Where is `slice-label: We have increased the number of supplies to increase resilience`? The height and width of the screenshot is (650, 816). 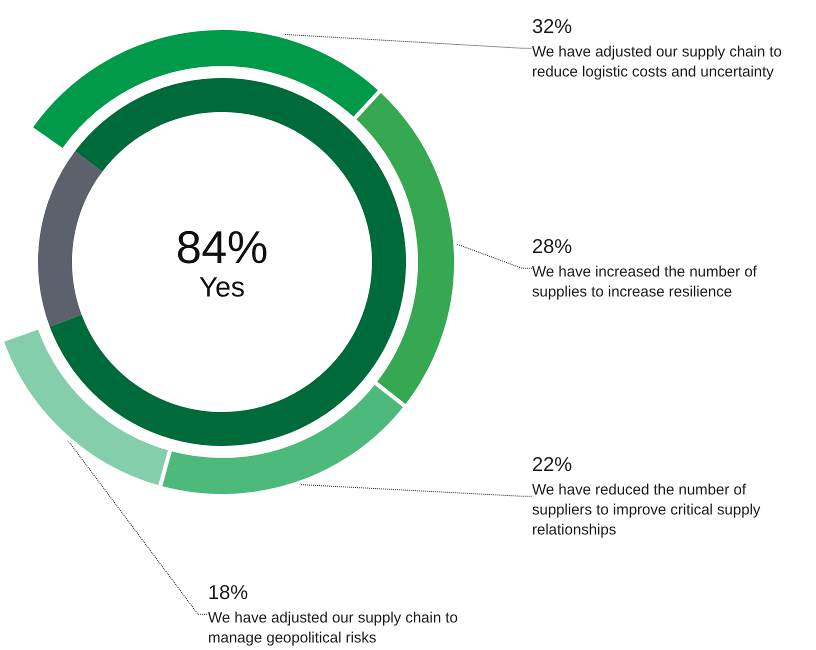 slice-label: We have increased the number of supplies to increase resilience is located at coordinates (645, 282).